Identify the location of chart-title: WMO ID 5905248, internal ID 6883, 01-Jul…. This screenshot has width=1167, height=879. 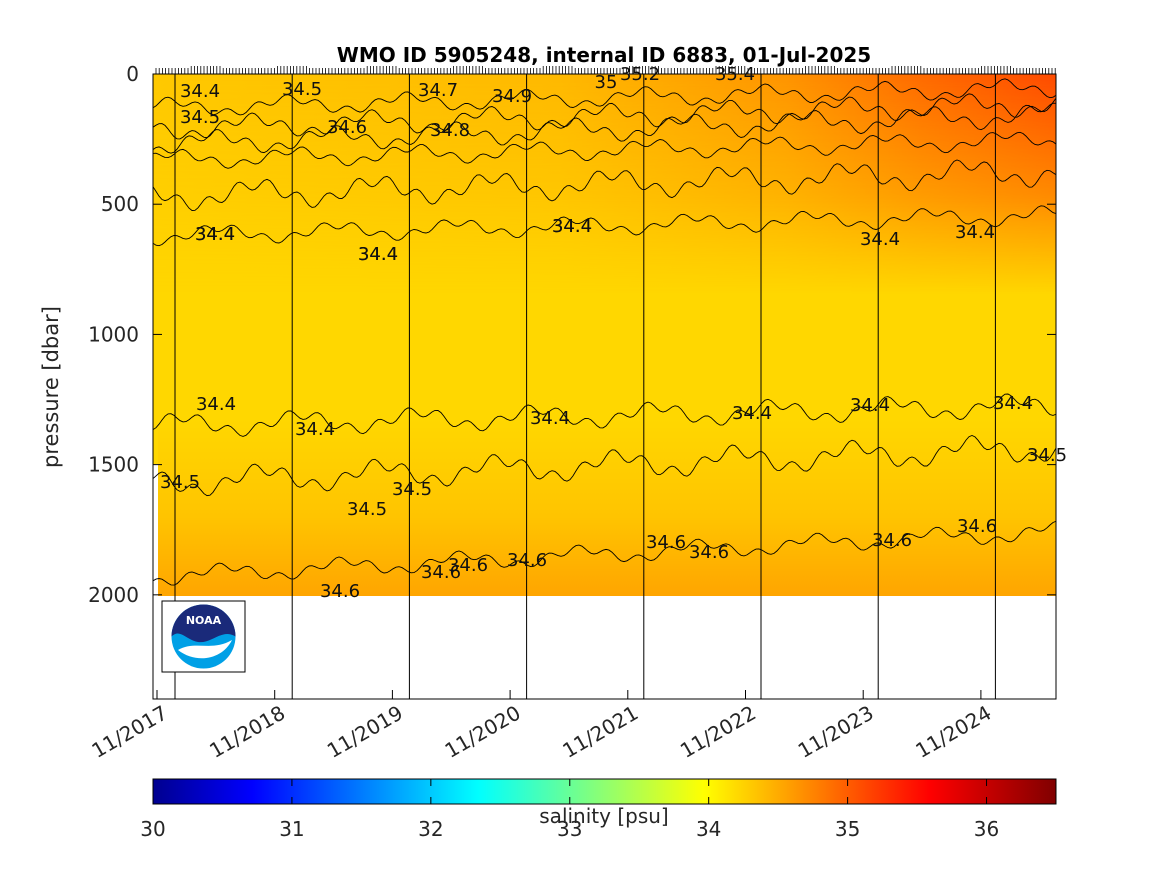
(604, 55).